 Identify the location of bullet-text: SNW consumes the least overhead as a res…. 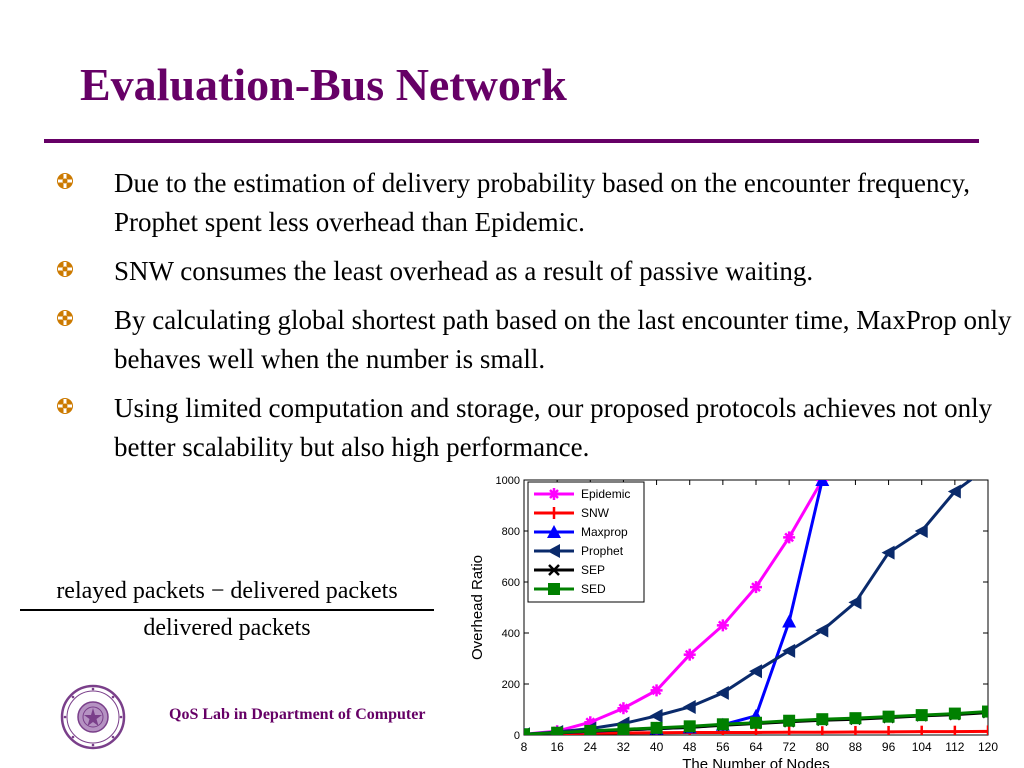
(464, 271).